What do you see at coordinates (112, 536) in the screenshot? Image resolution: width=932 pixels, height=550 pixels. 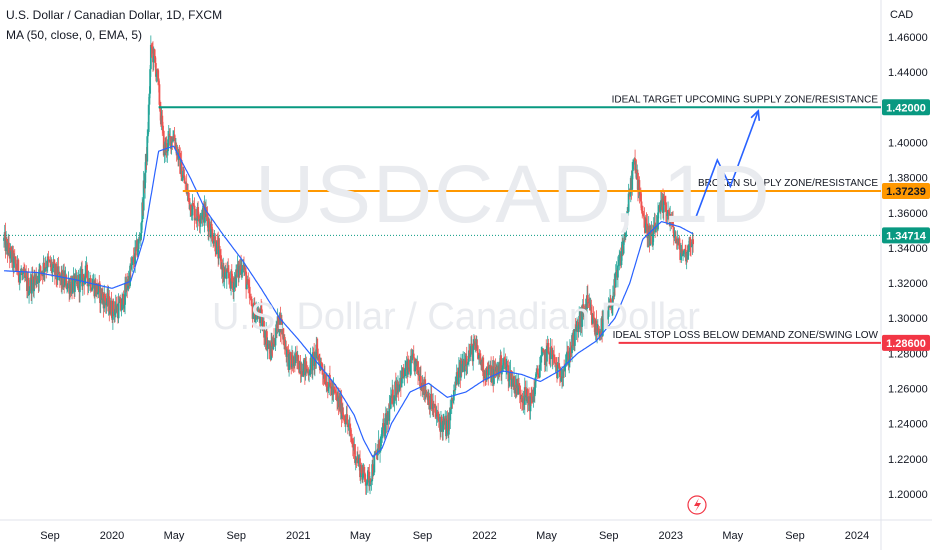 I see `x-tick-label: 2020` at bounding box center [112, 536].